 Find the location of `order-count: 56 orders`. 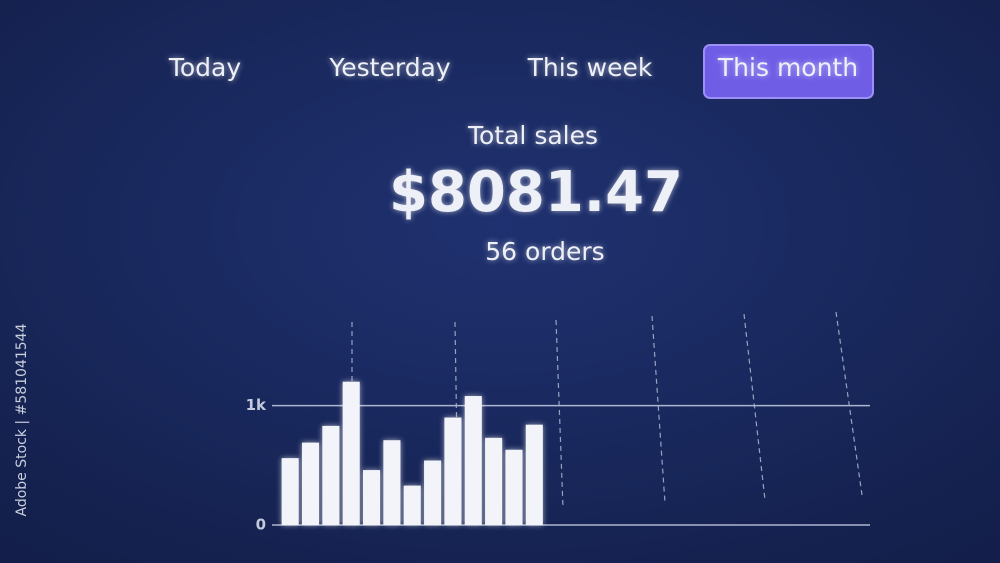

order-count: 56 orders is located at coordinates (544, 251).